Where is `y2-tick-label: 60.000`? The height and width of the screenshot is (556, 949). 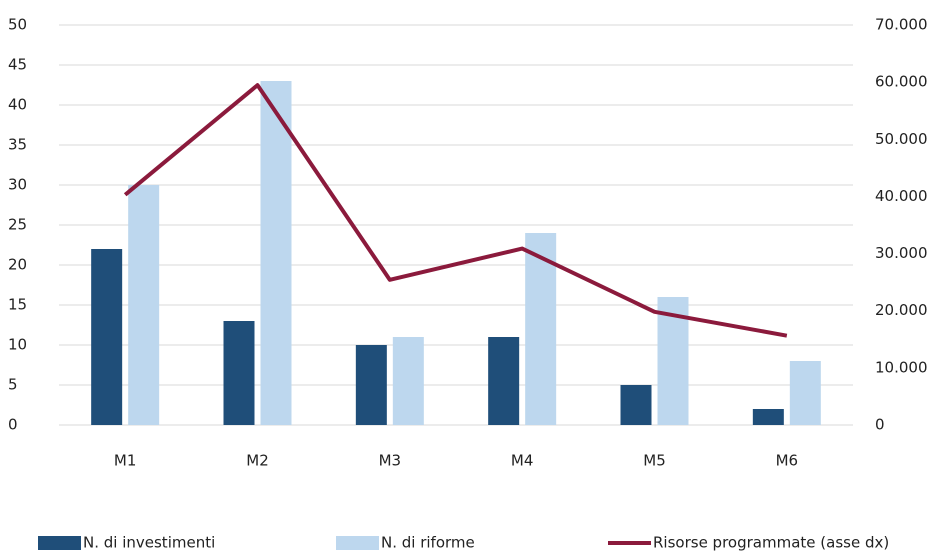 y2-tick-label: 60.000 is located at coordinates (901, 82).